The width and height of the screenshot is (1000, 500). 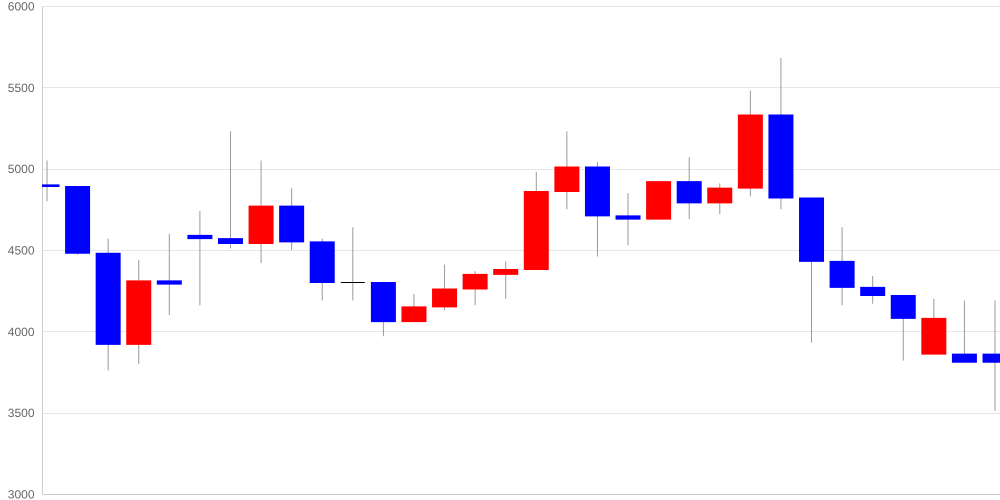 I want to click on y-tick-label: 5000, so click(x=21, y=169).